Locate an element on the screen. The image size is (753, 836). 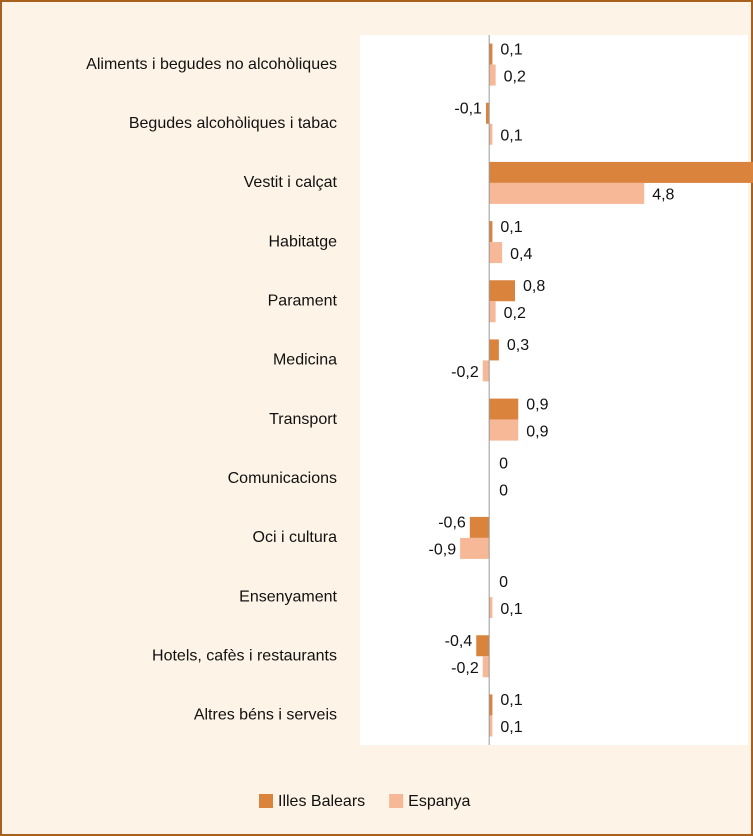
category-label: Oci i cultura is located at coordinates (295, 537).